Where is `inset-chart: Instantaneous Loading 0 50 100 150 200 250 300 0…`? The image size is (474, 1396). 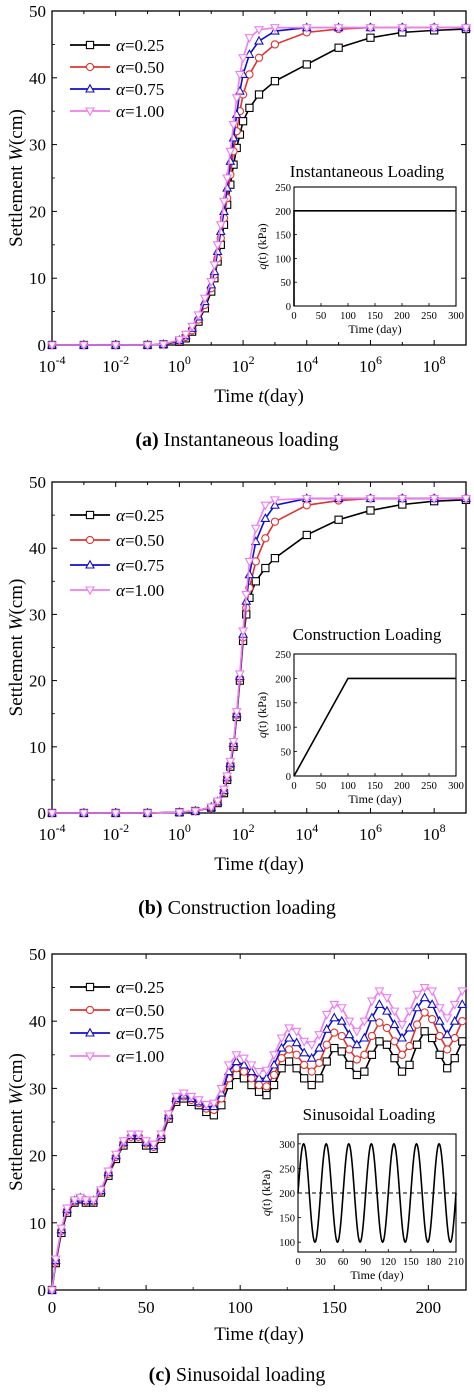
inset-chart: Instantaneous Loading 0 50 100 150 200 250 300 0… is located at coordinates (359, 249).